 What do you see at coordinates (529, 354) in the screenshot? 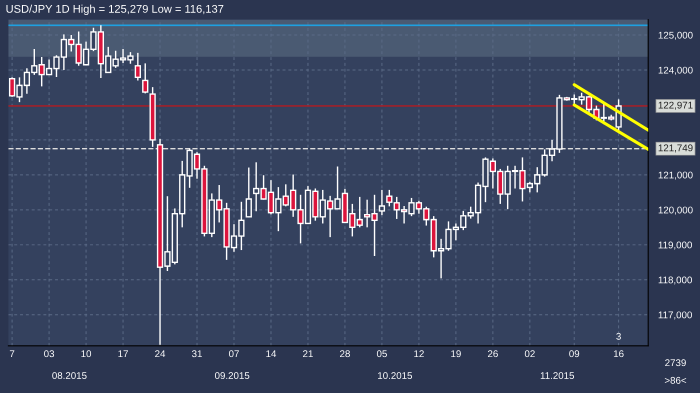
I see `x-tick-label: 02` at bounding box center [529, 354].